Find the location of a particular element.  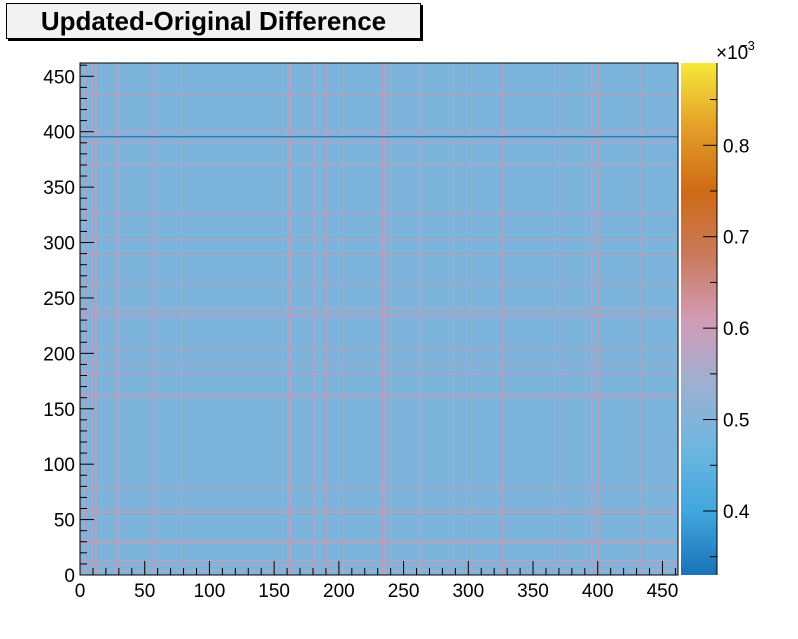

y-tick-label: 300 is located at coordinates (59, 244).